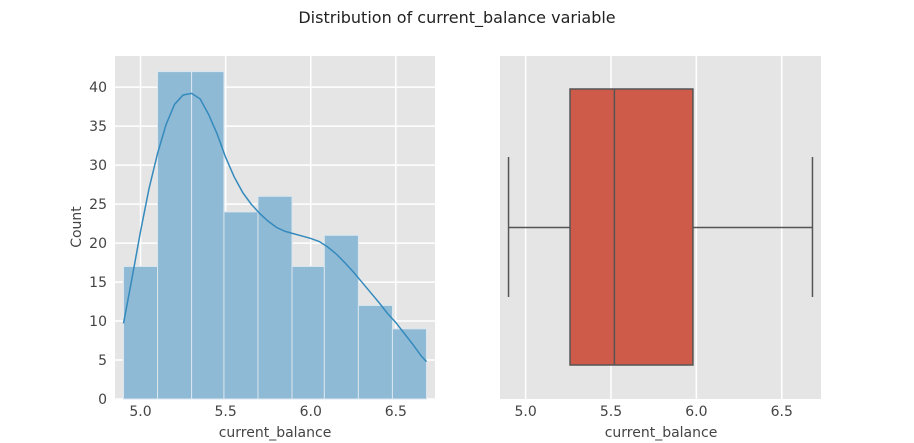 The height and width of the screenshot is (443, 914). What do you see at coordinates (140, 412) in the screenshot?
I see `histogram-x-tick-label: 5.0` at bounding box center [140, 412].